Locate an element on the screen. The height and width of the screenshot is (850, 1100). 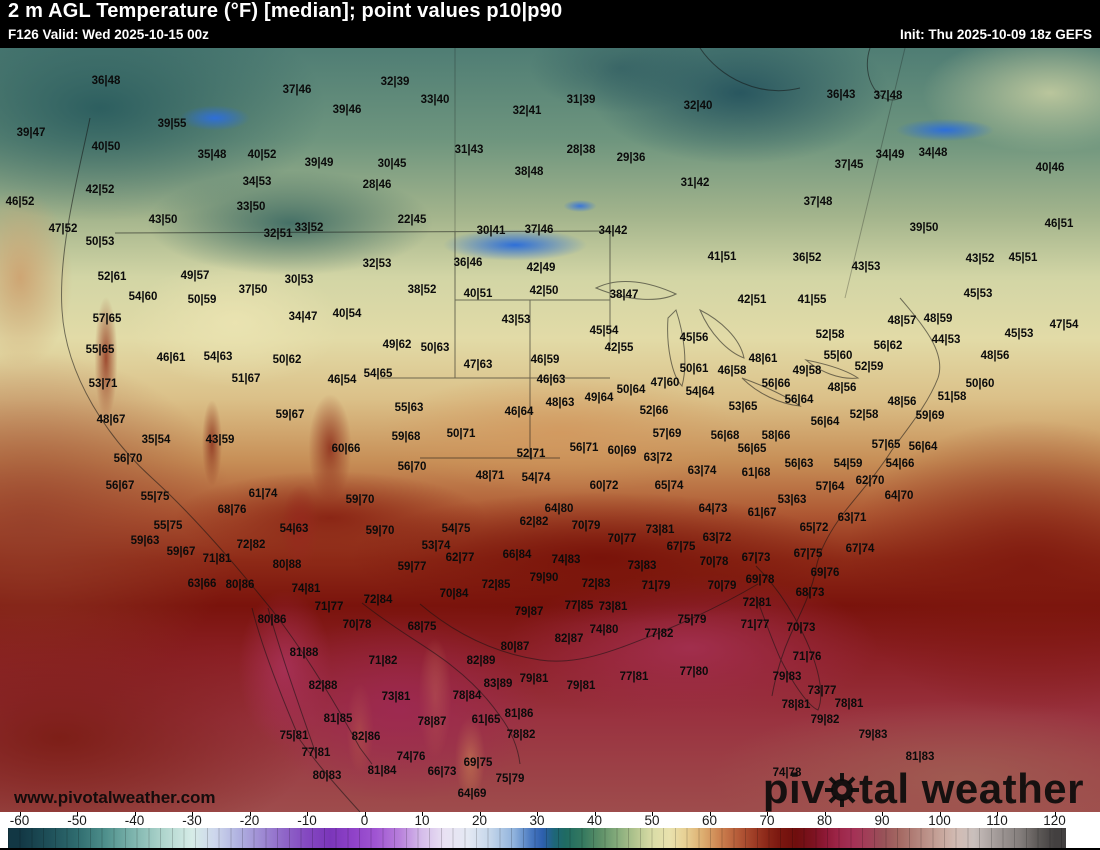
point-value: 48|59 is located at coordinates (938, 319).